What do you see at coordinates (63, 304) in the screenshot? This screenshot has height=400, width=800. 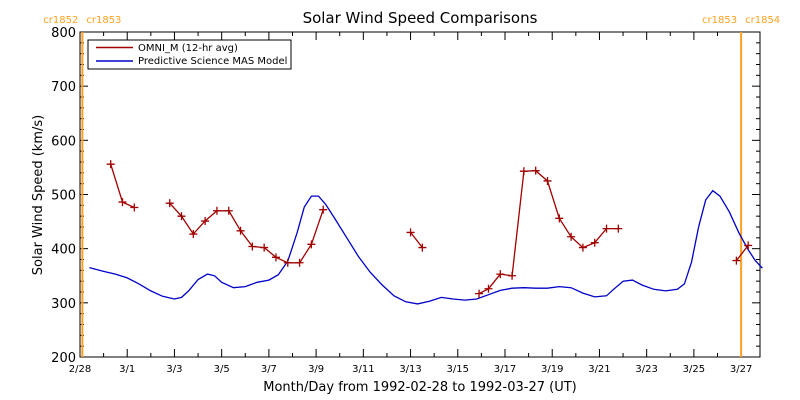 I see `y-tick-label: 300` at bounding box center [63, 304].